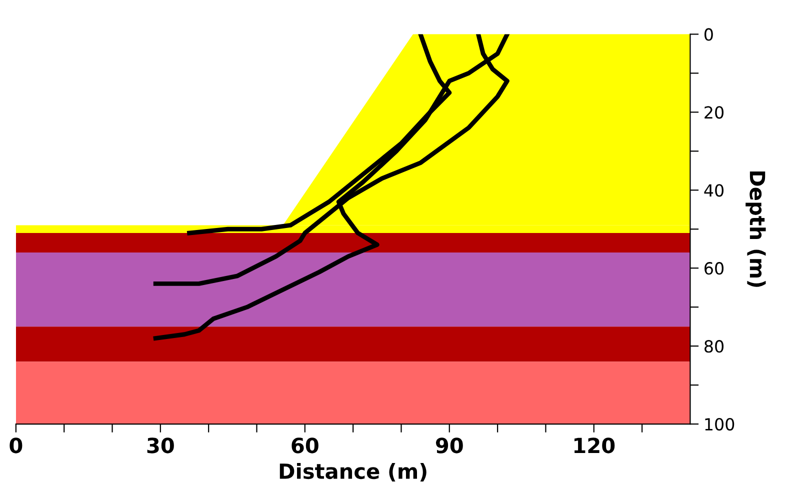 The height and width of the screenshot is (503, 797). Describe the element at coordinates (16, 446) in the screenshot. I see `x-tick-label: 0` at that location.